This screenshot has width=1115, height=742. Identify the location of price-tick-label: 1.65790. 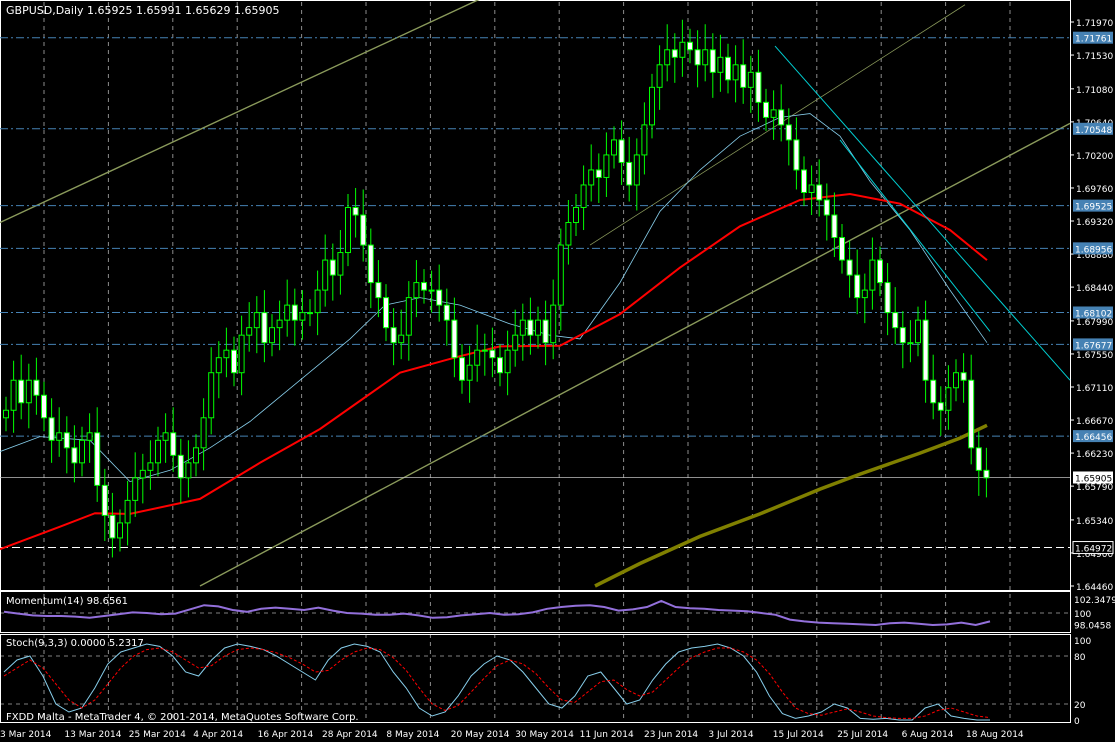
(1094, 488).